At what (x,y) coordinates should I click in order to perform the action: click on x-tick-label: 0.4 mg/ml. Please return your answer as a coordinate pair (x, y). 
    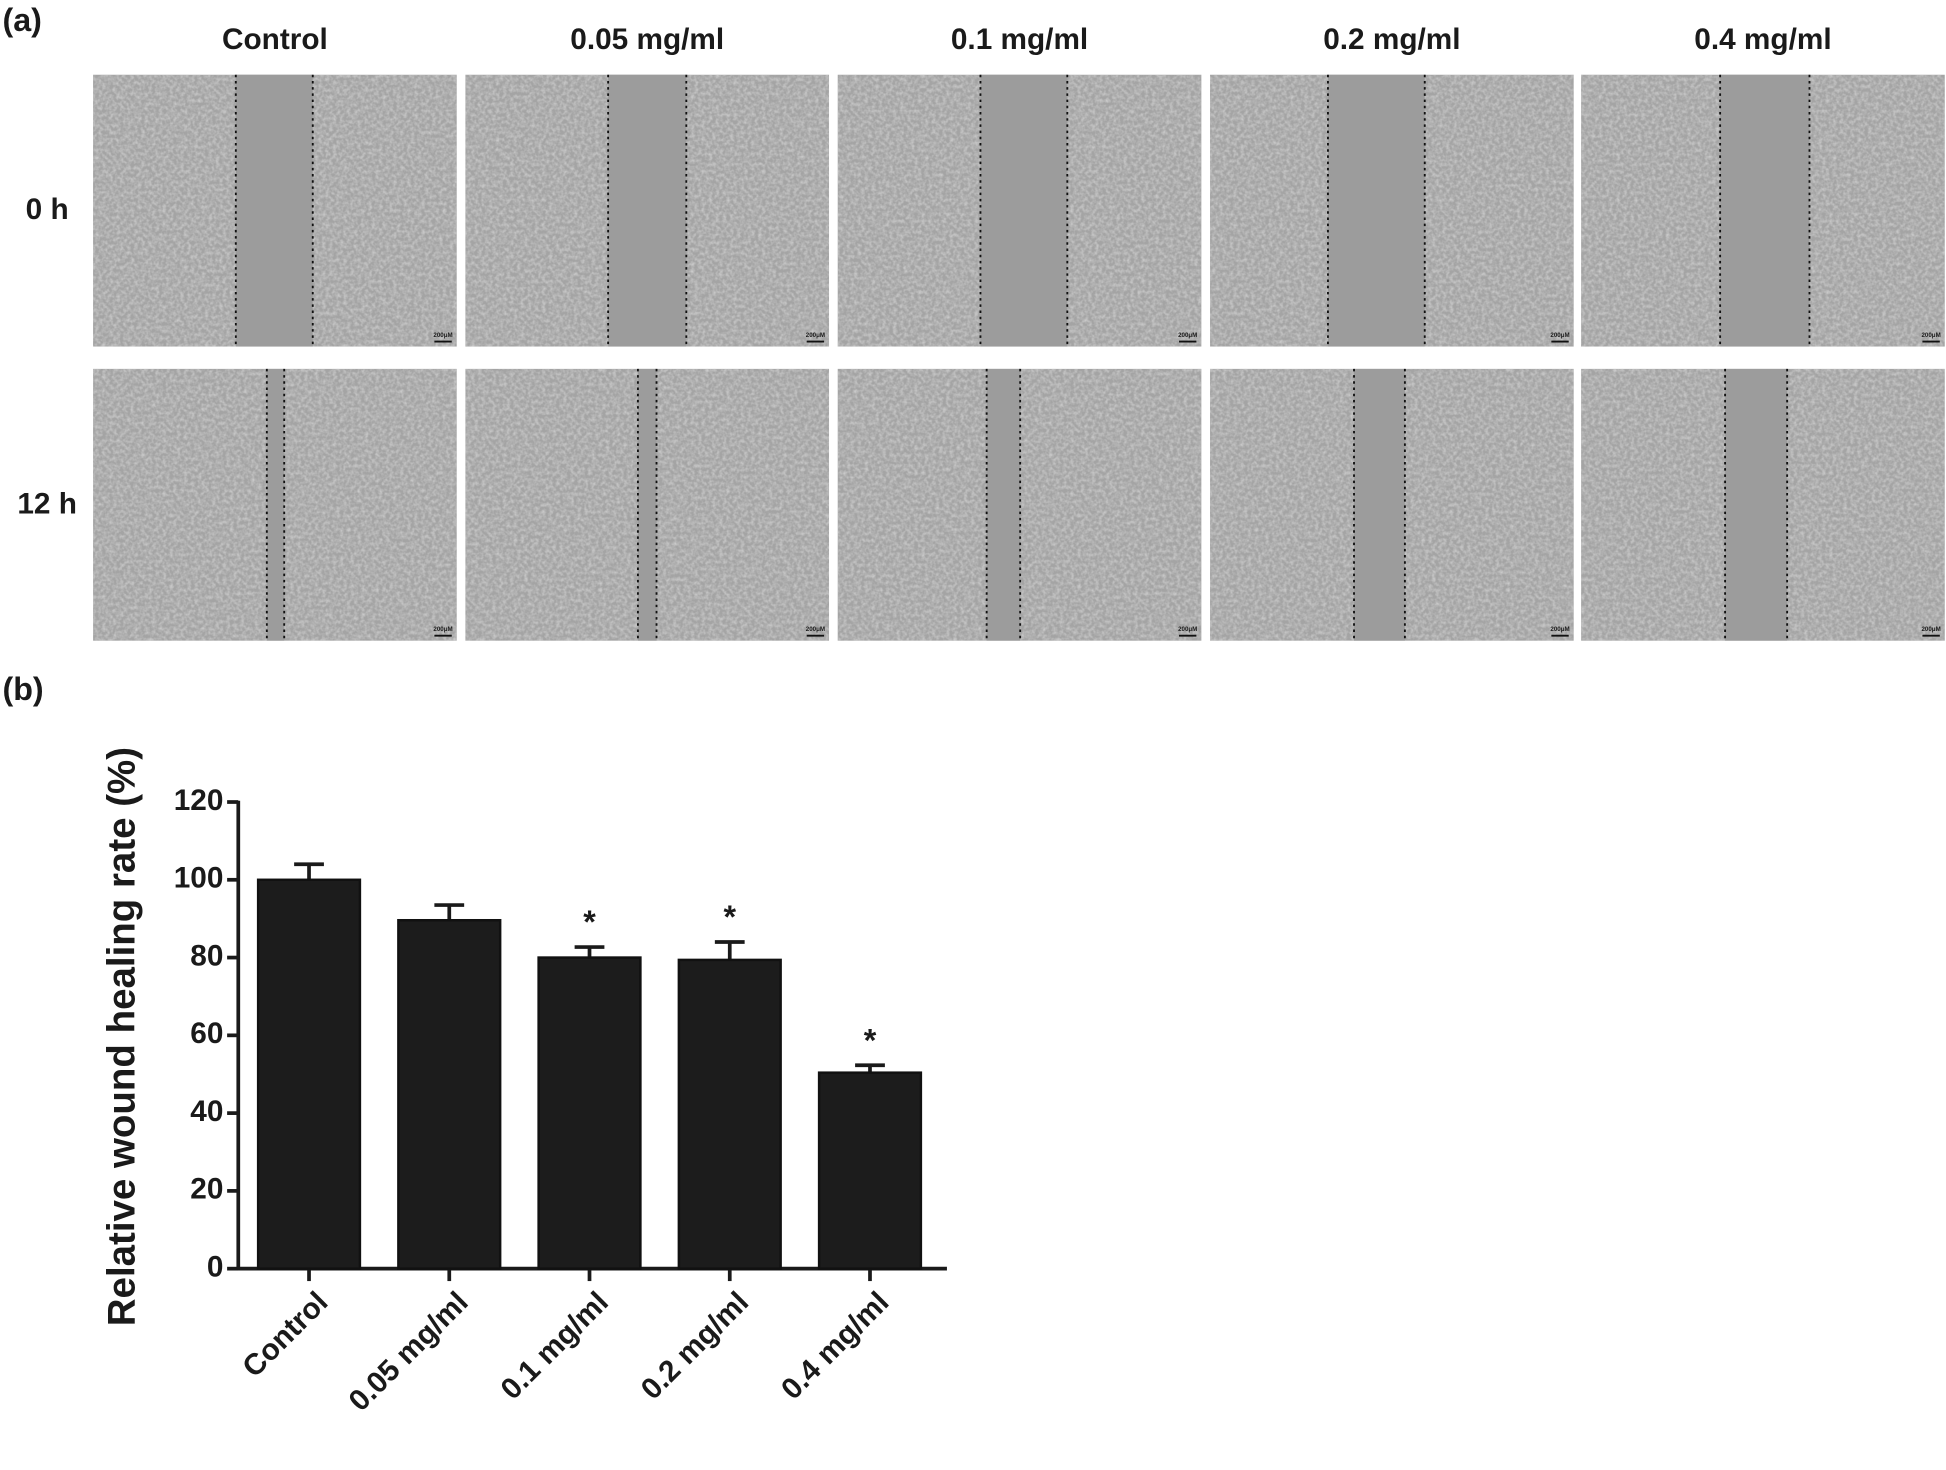
    Looking at the image, I should click on (835, 1346).